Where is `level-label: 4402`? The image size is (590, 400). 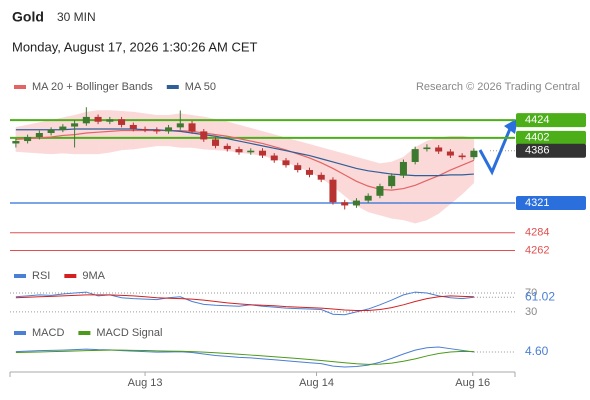
level-label: 4402 is located at coordinates (537, 138).